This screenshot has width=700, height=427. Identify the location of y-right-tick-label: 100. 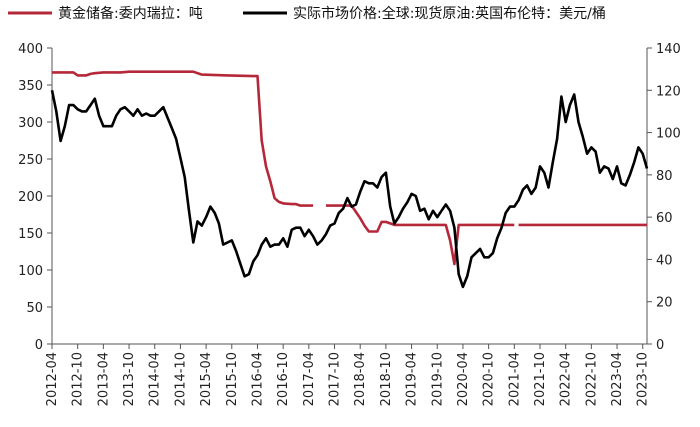
(668, 134).